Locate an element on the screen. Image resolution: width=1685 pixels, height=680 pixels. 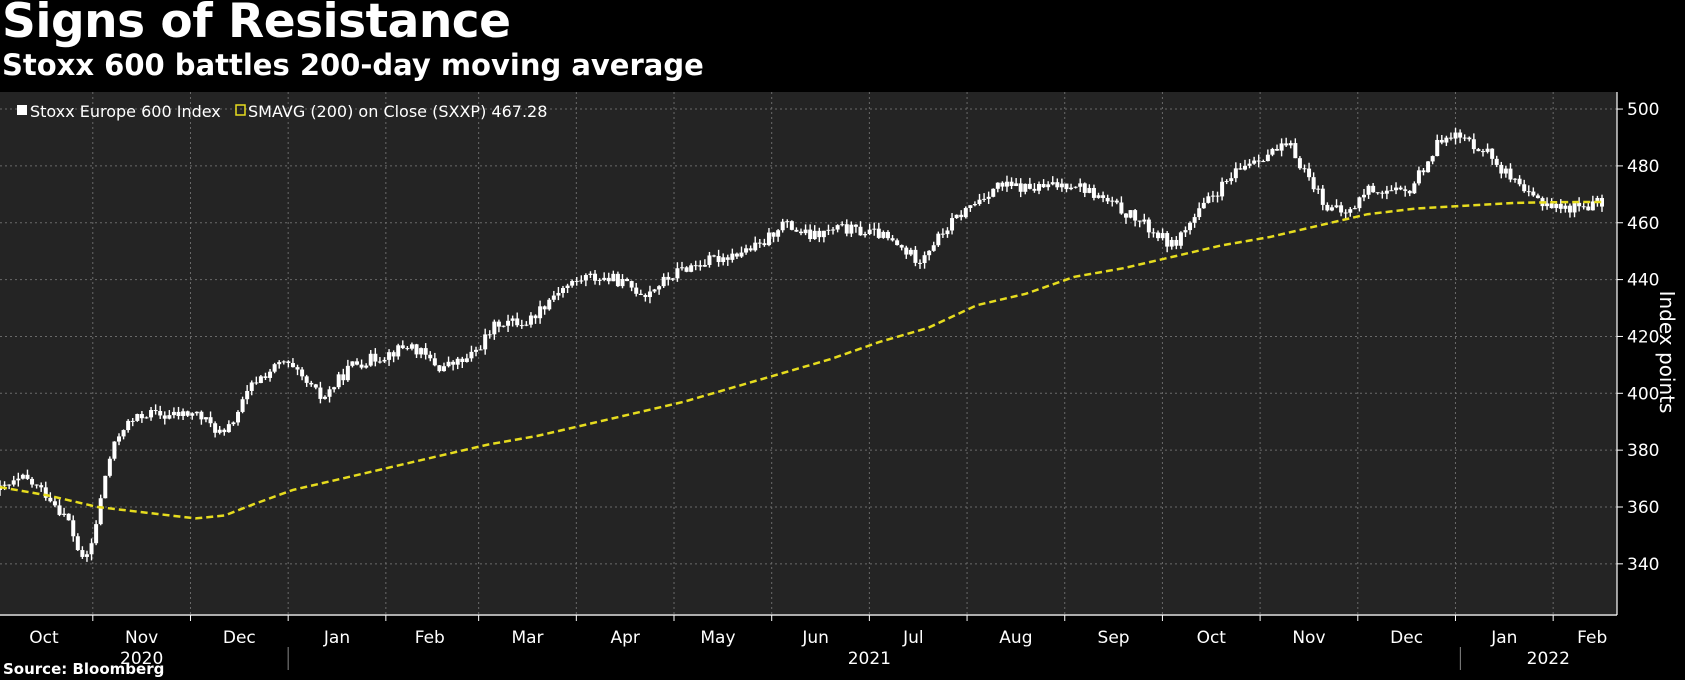
legend-swatch-sma is located at coordinates (240, 110).